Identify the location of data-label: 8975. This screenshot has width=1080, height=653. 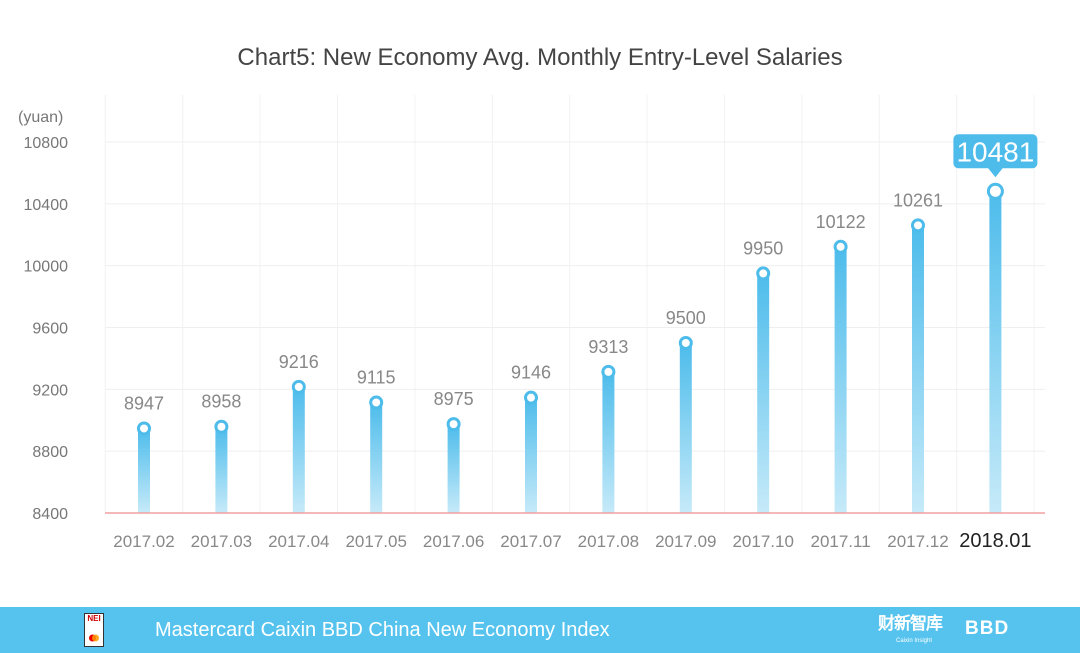
(454, 399).